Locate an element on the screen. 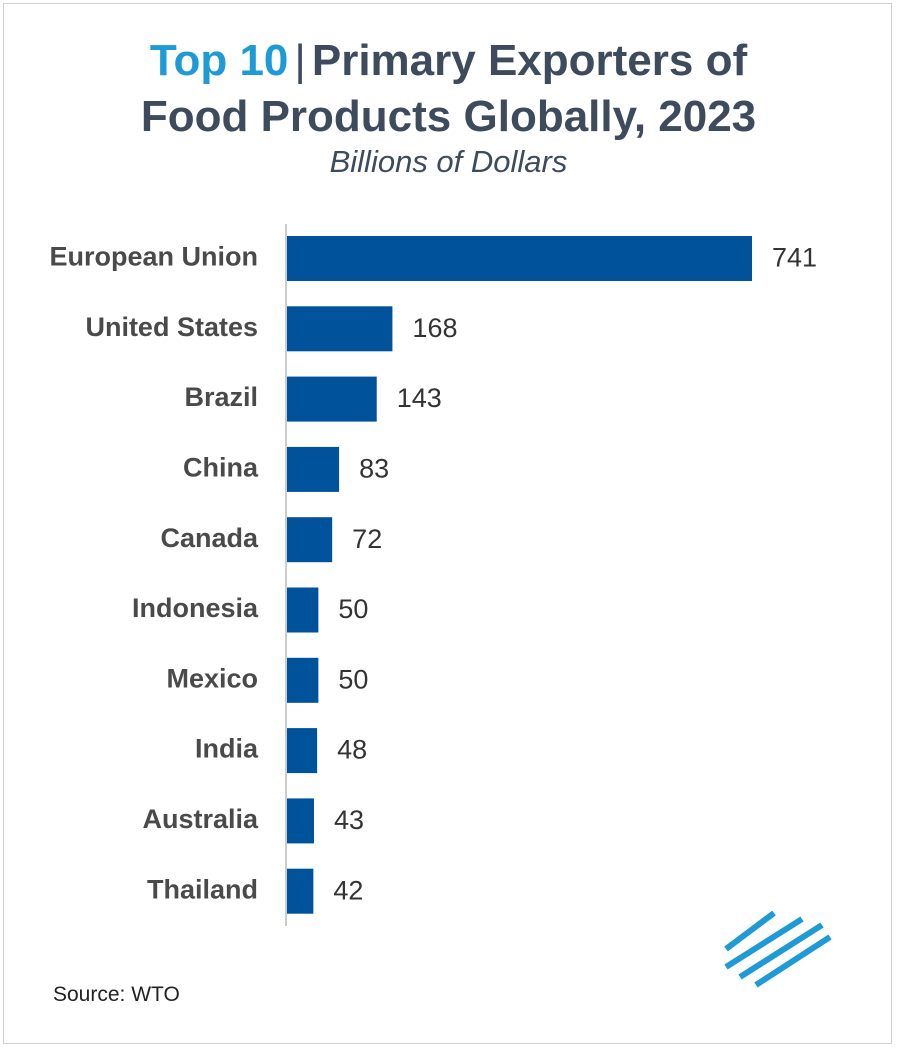  value-label: 168 is located at coordinates (434, 328).